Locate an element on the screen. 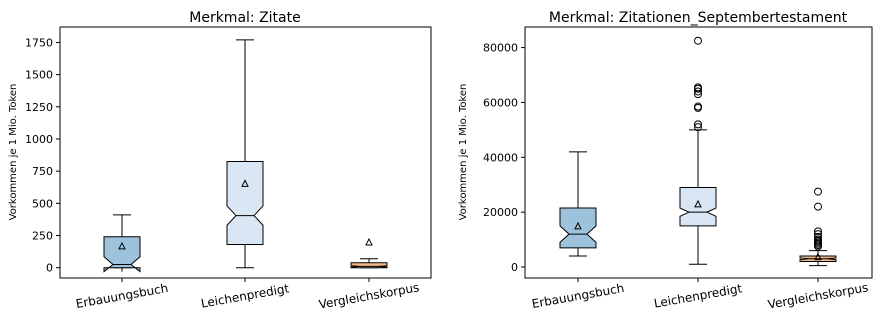 Image resolution: width=874 pixels, height=326 pixels. y-tick-label: 1750 is located at coordinates (39, 42).